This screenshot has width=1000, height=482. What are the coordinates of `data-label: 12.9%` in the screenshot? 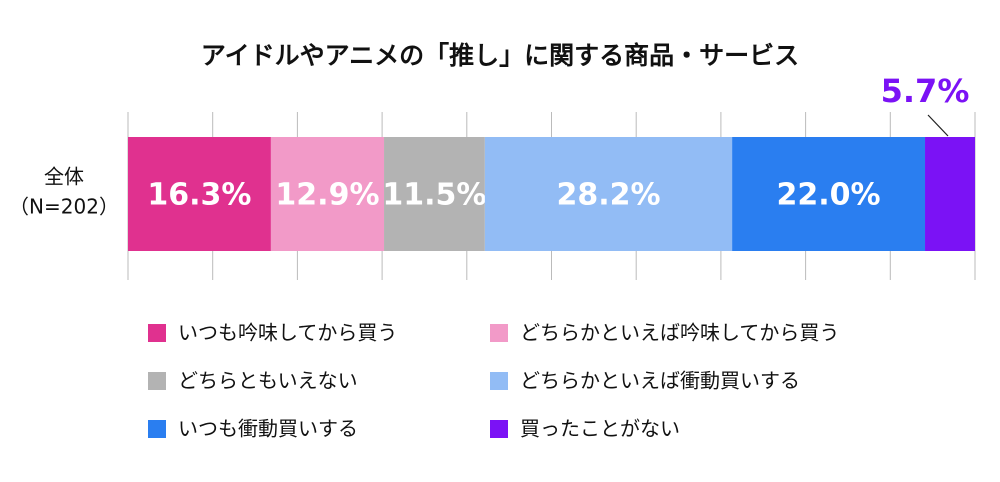 It's located at (327, 195).